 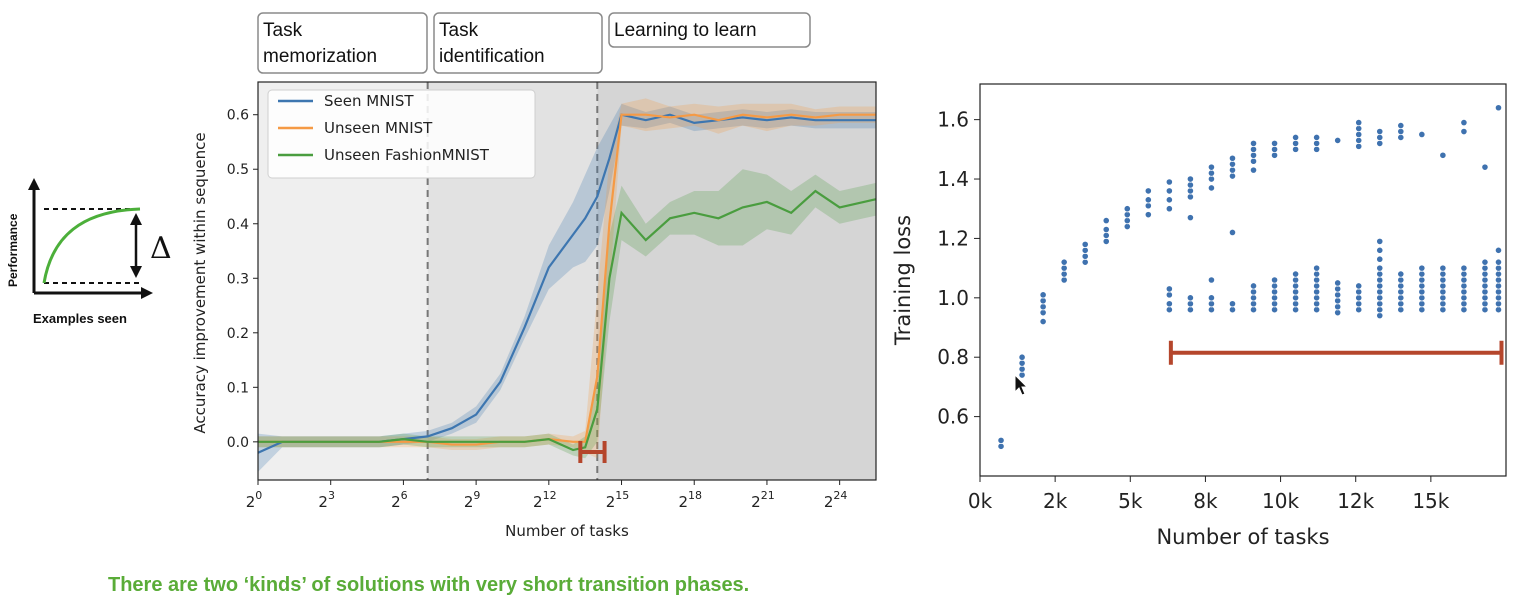 I want to click on y-tick-label: 1.6, so click(x=953, y=120).